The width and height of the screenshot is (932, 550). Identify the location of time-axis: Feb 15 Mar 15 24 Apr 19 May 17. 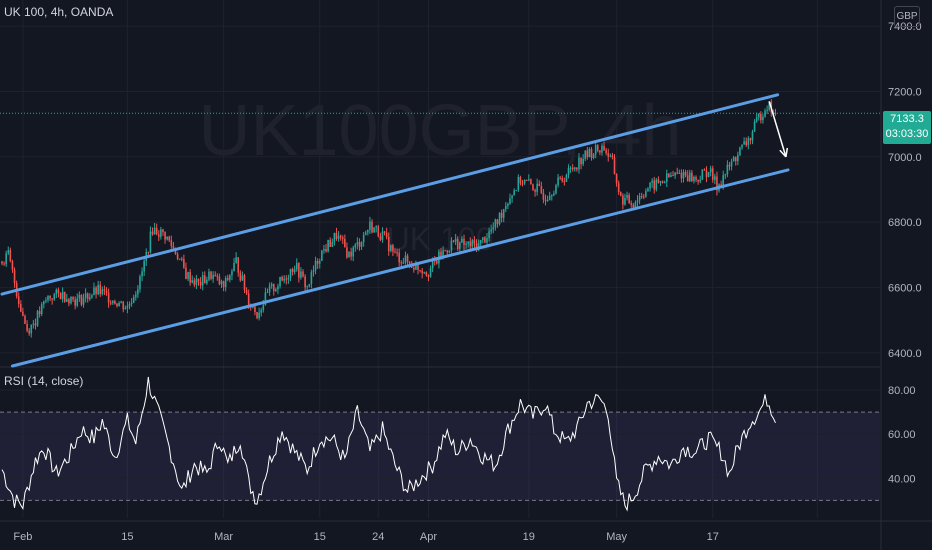
(466, 531).